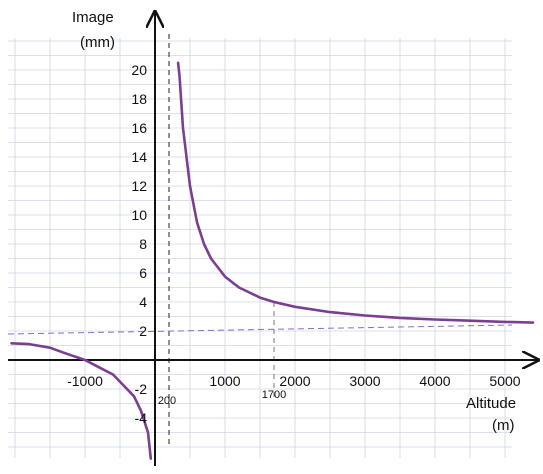 This screenshot has width=543, height=474. What do you see at coordinates (434, 381) in the screenshot?
I see `x-tick-label: 4000` at bounding box center [434, 381].